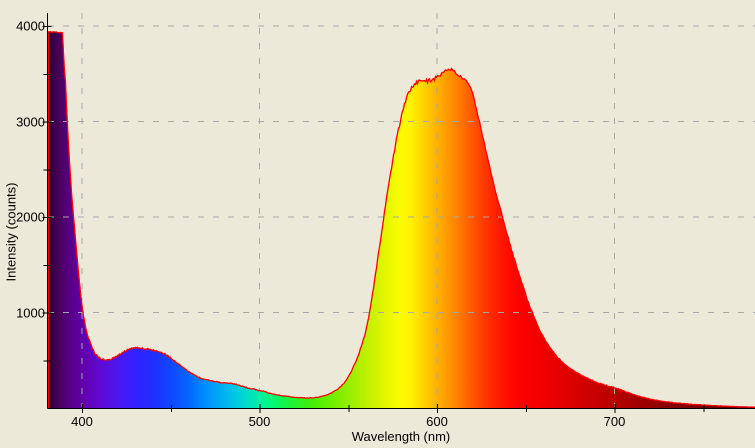 The image size is (755, 448). What do you see at coordinates (11, 232) in the screenshot?
I see `y-axis-title: Intensity (counts)` at bounding box center [11, 232].